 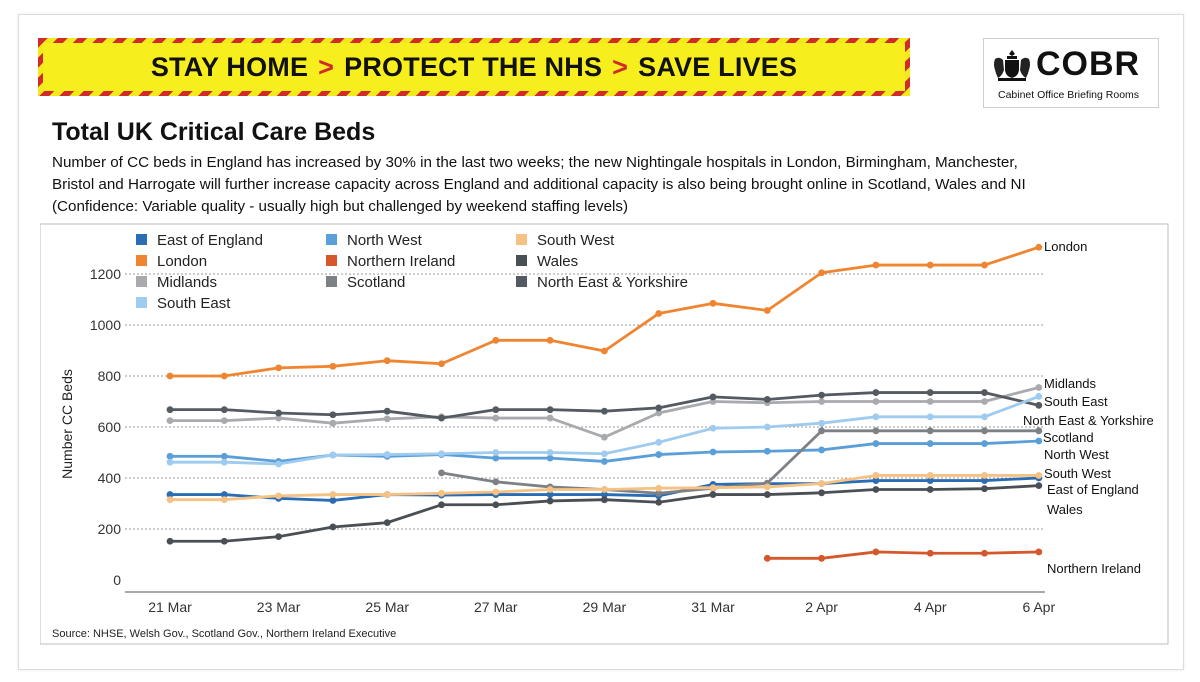 I want to click on legend-swatch-northern-ireland, so click(x=331, y=260).